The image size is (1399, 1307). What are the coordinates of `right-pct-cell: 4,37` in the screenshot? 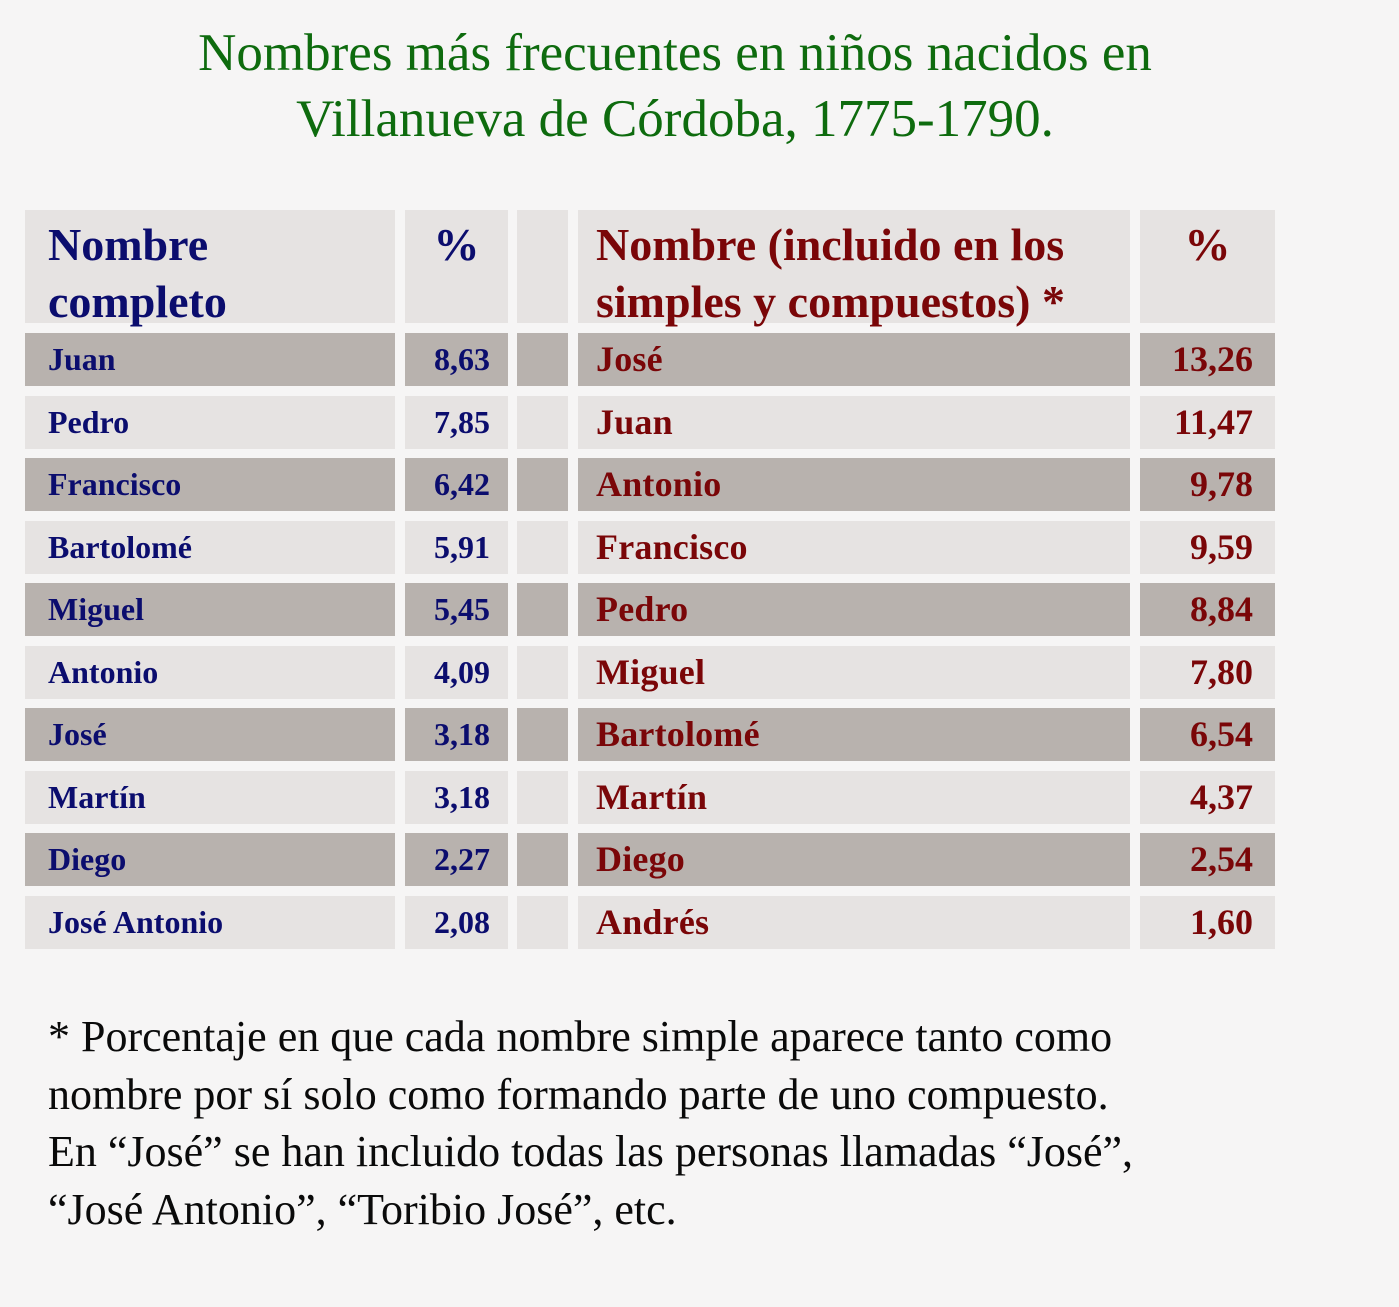 It's located at (1207, 797).